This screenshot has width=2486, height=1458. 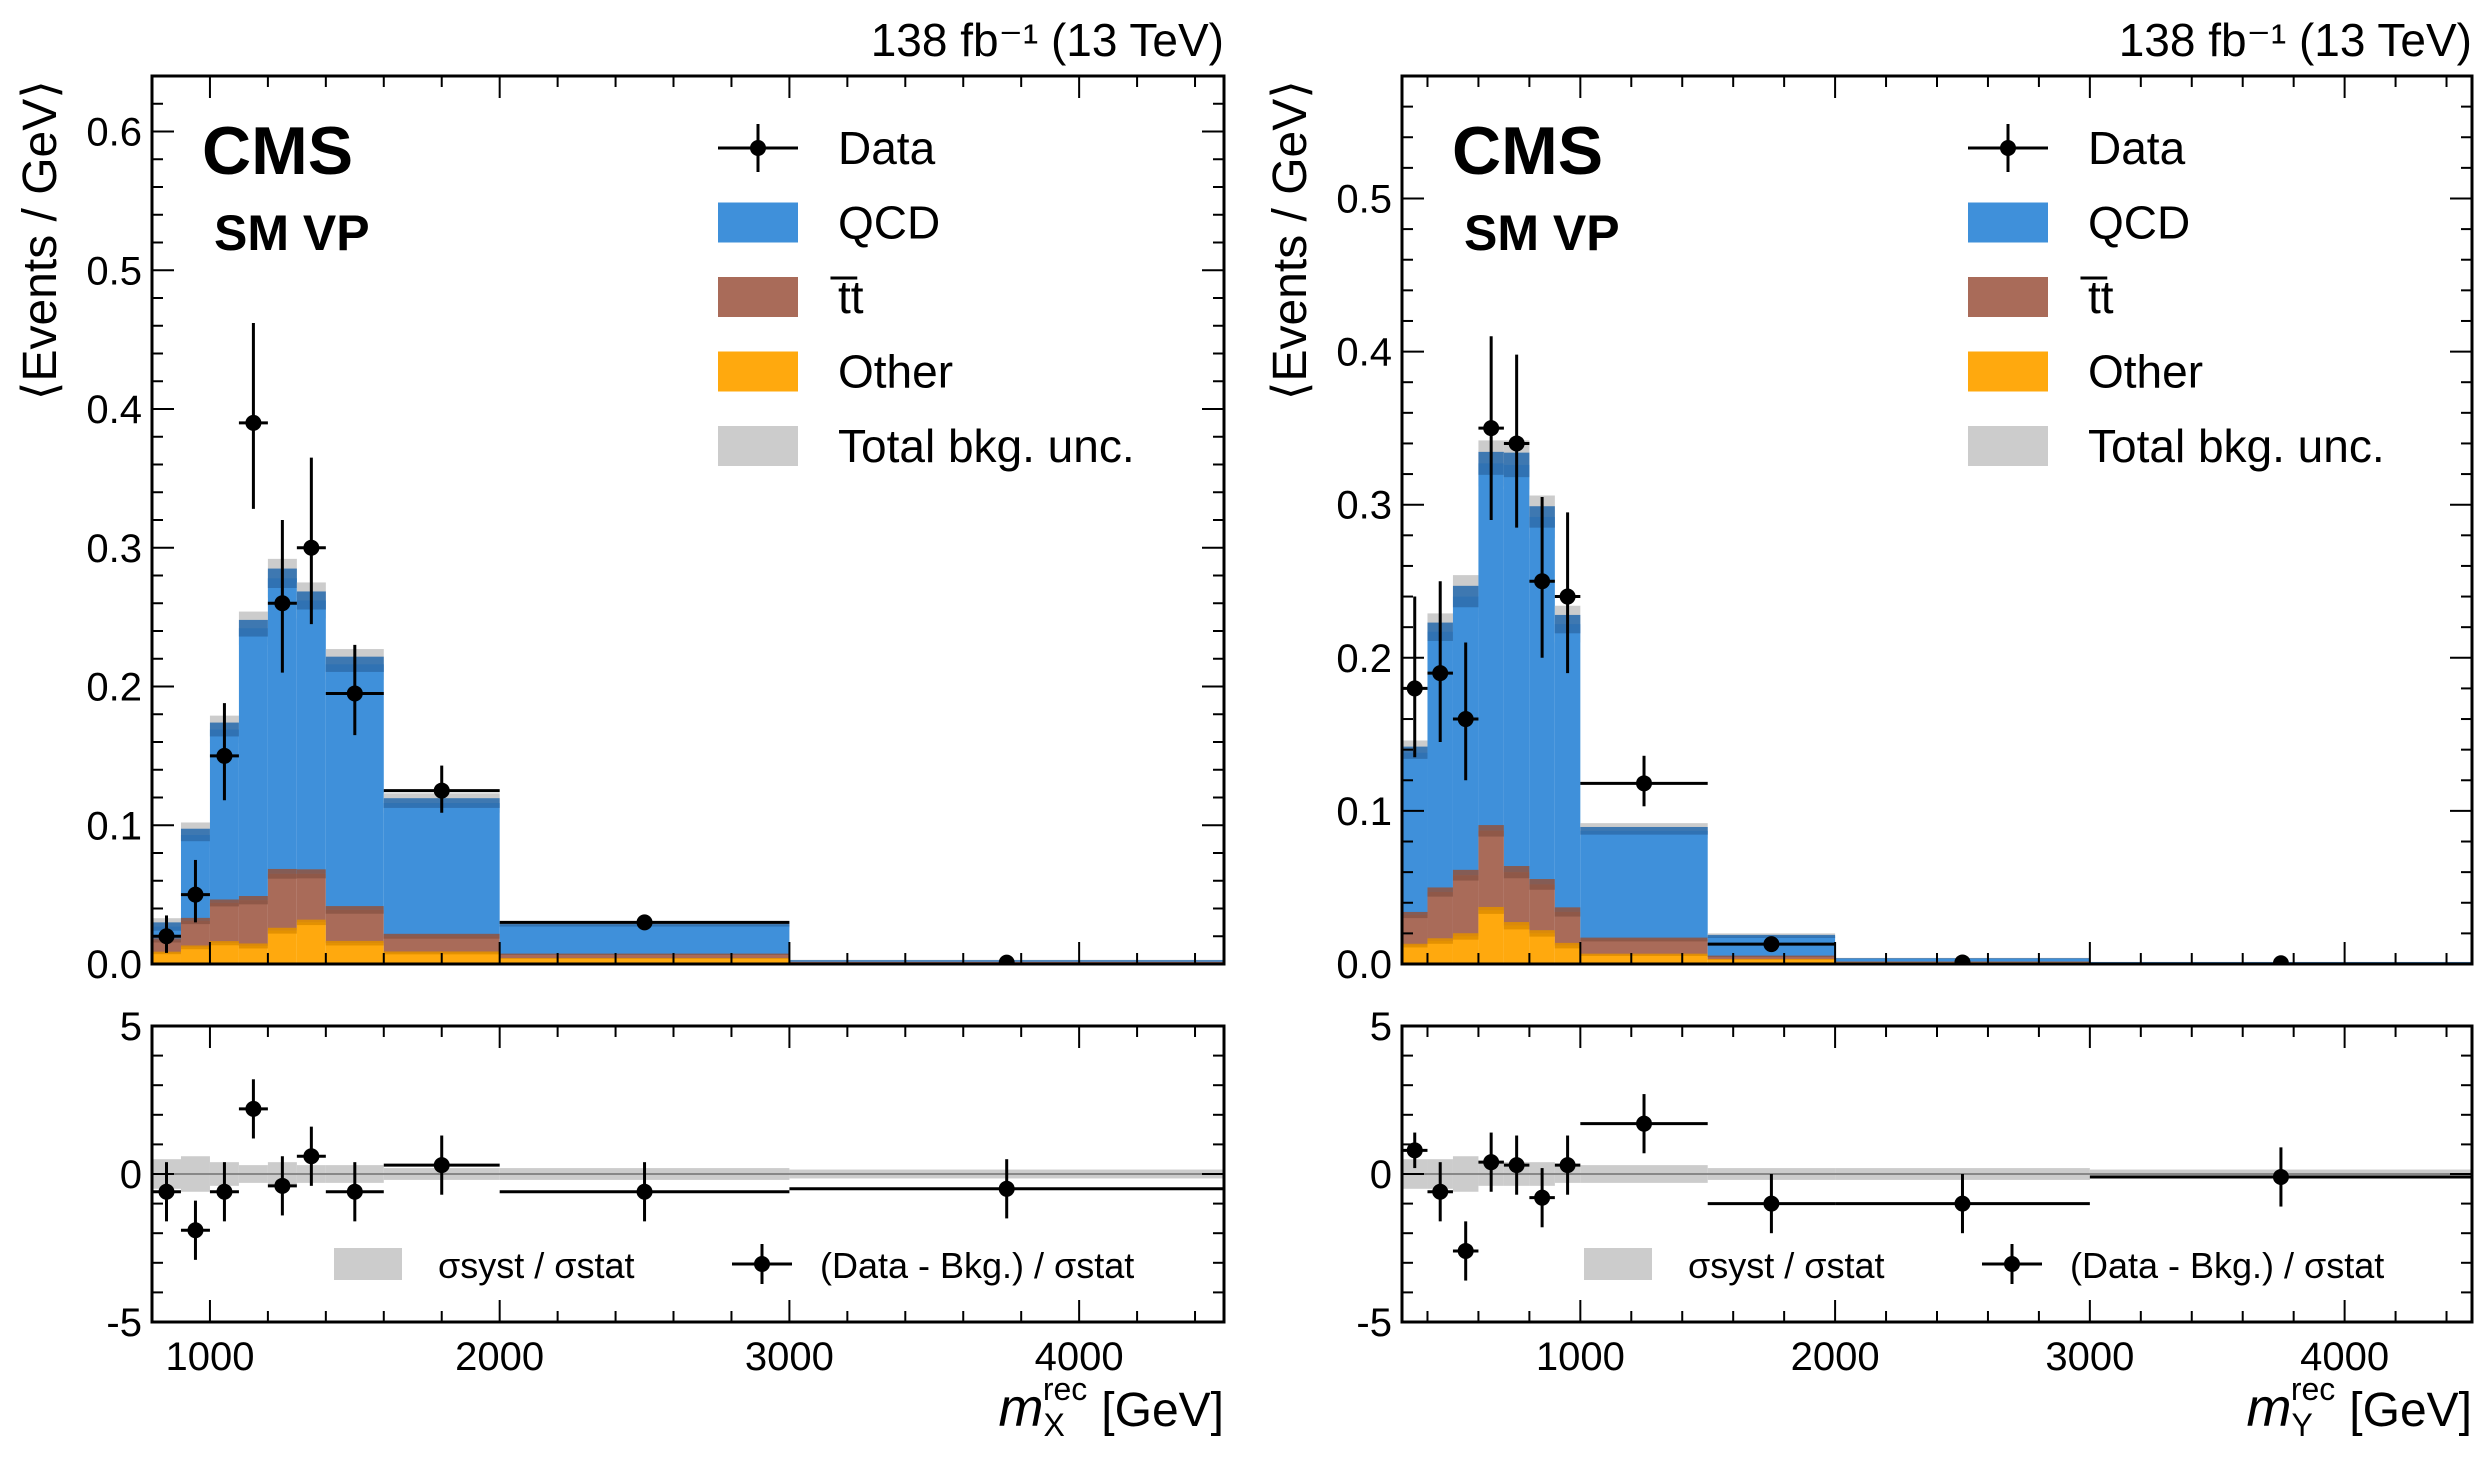 What do you see at coordinates (2313, 1389) in the screenshot?
I see `x-axis-title-sup: rec` at bounding box center [2313, 1389].